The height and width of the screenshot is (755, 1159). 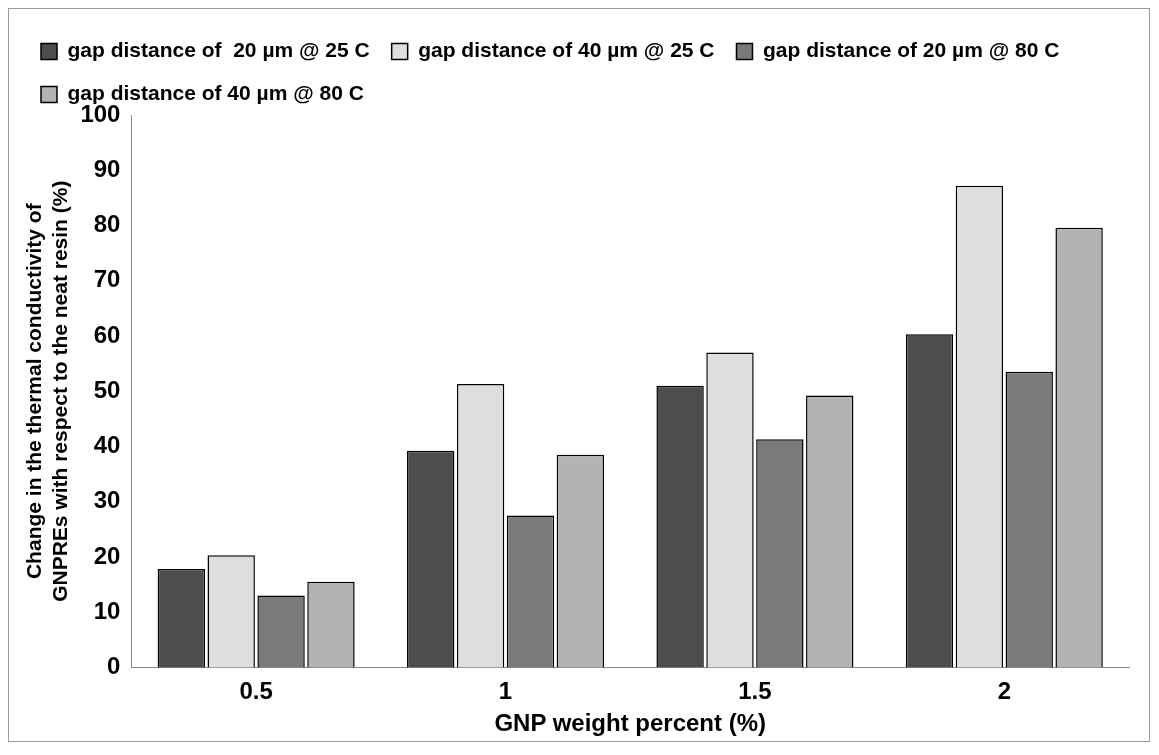 What do you see at coordinates (1004, 691) in the screenshot?
I see `x-tick-label: 2` at bounding box center [1004, 691].